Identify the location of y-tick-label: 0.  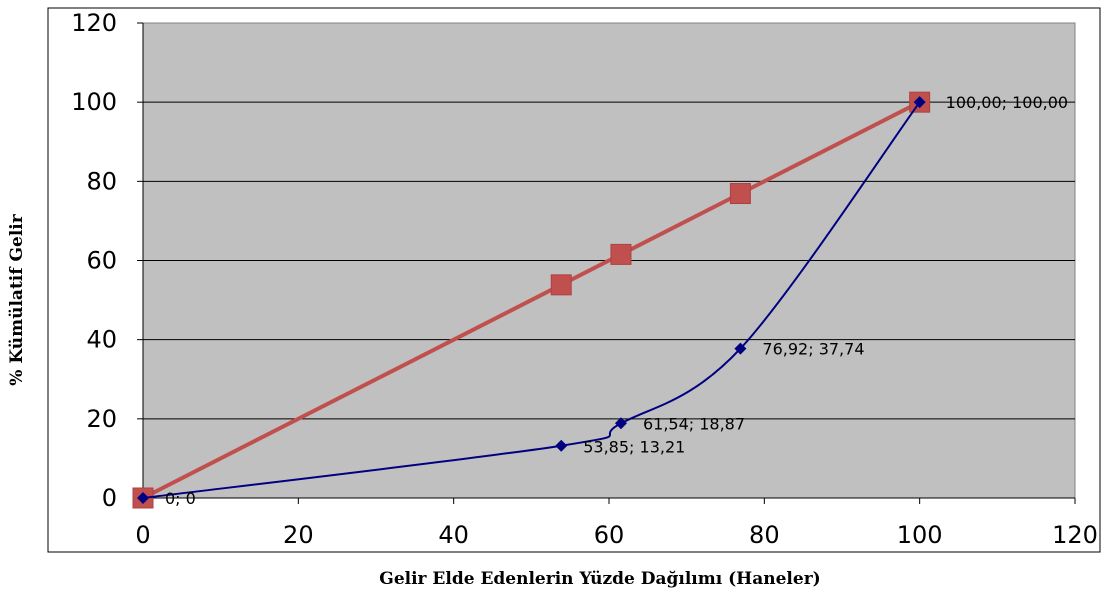
(109, 498).